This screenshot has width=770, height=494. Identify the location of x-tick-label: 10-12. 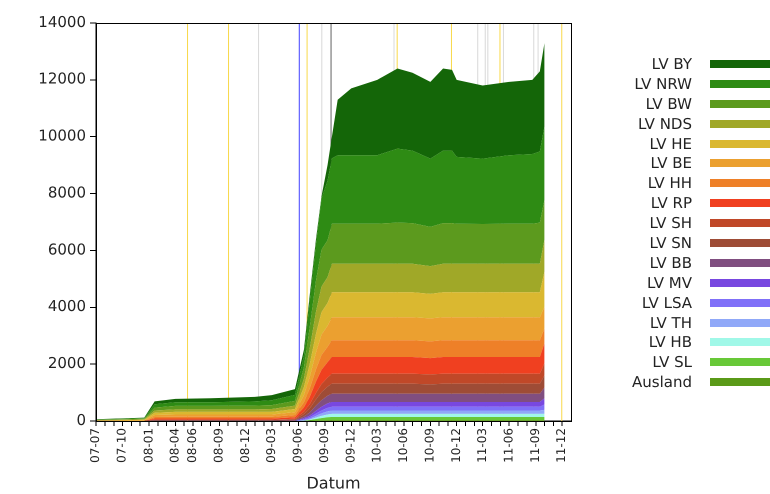
(455, 445).